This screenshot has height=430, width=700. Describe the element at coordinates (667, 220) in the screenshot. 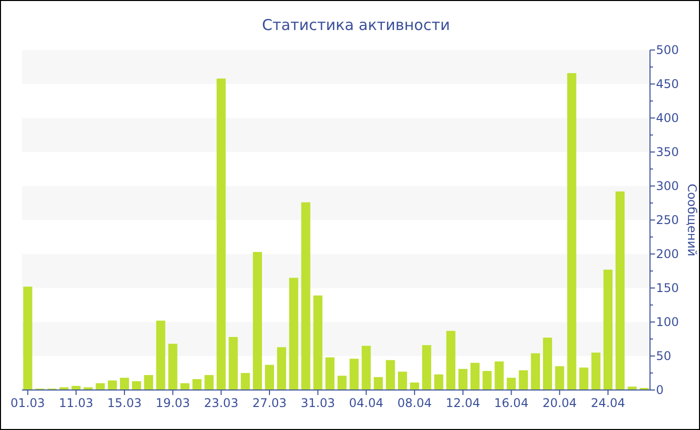

I see `y-tick-label: 250` at that location.